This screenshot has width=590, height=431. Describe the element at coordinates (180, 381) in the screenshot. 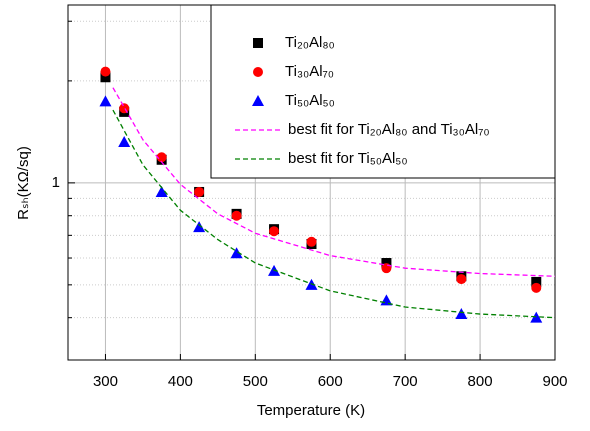

I see `x-tick-label: 400` at that location.